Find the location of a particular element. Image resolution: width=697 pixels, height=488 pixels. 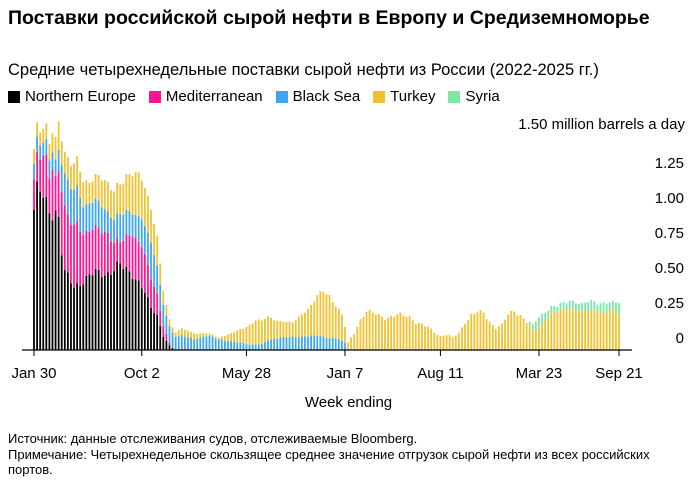

legend-swatch-northern-europe is located at coordinates (14, 97).